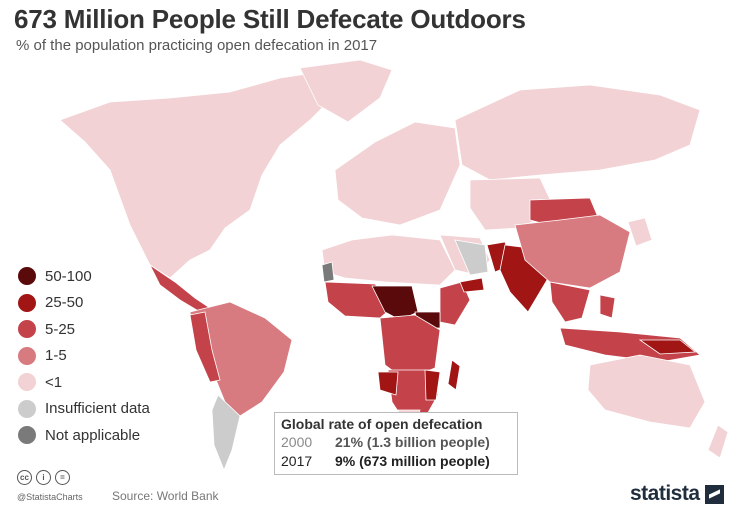  I want to click on info-row-2000: 2000 21% (1.3 billion people), so click(396, 442).